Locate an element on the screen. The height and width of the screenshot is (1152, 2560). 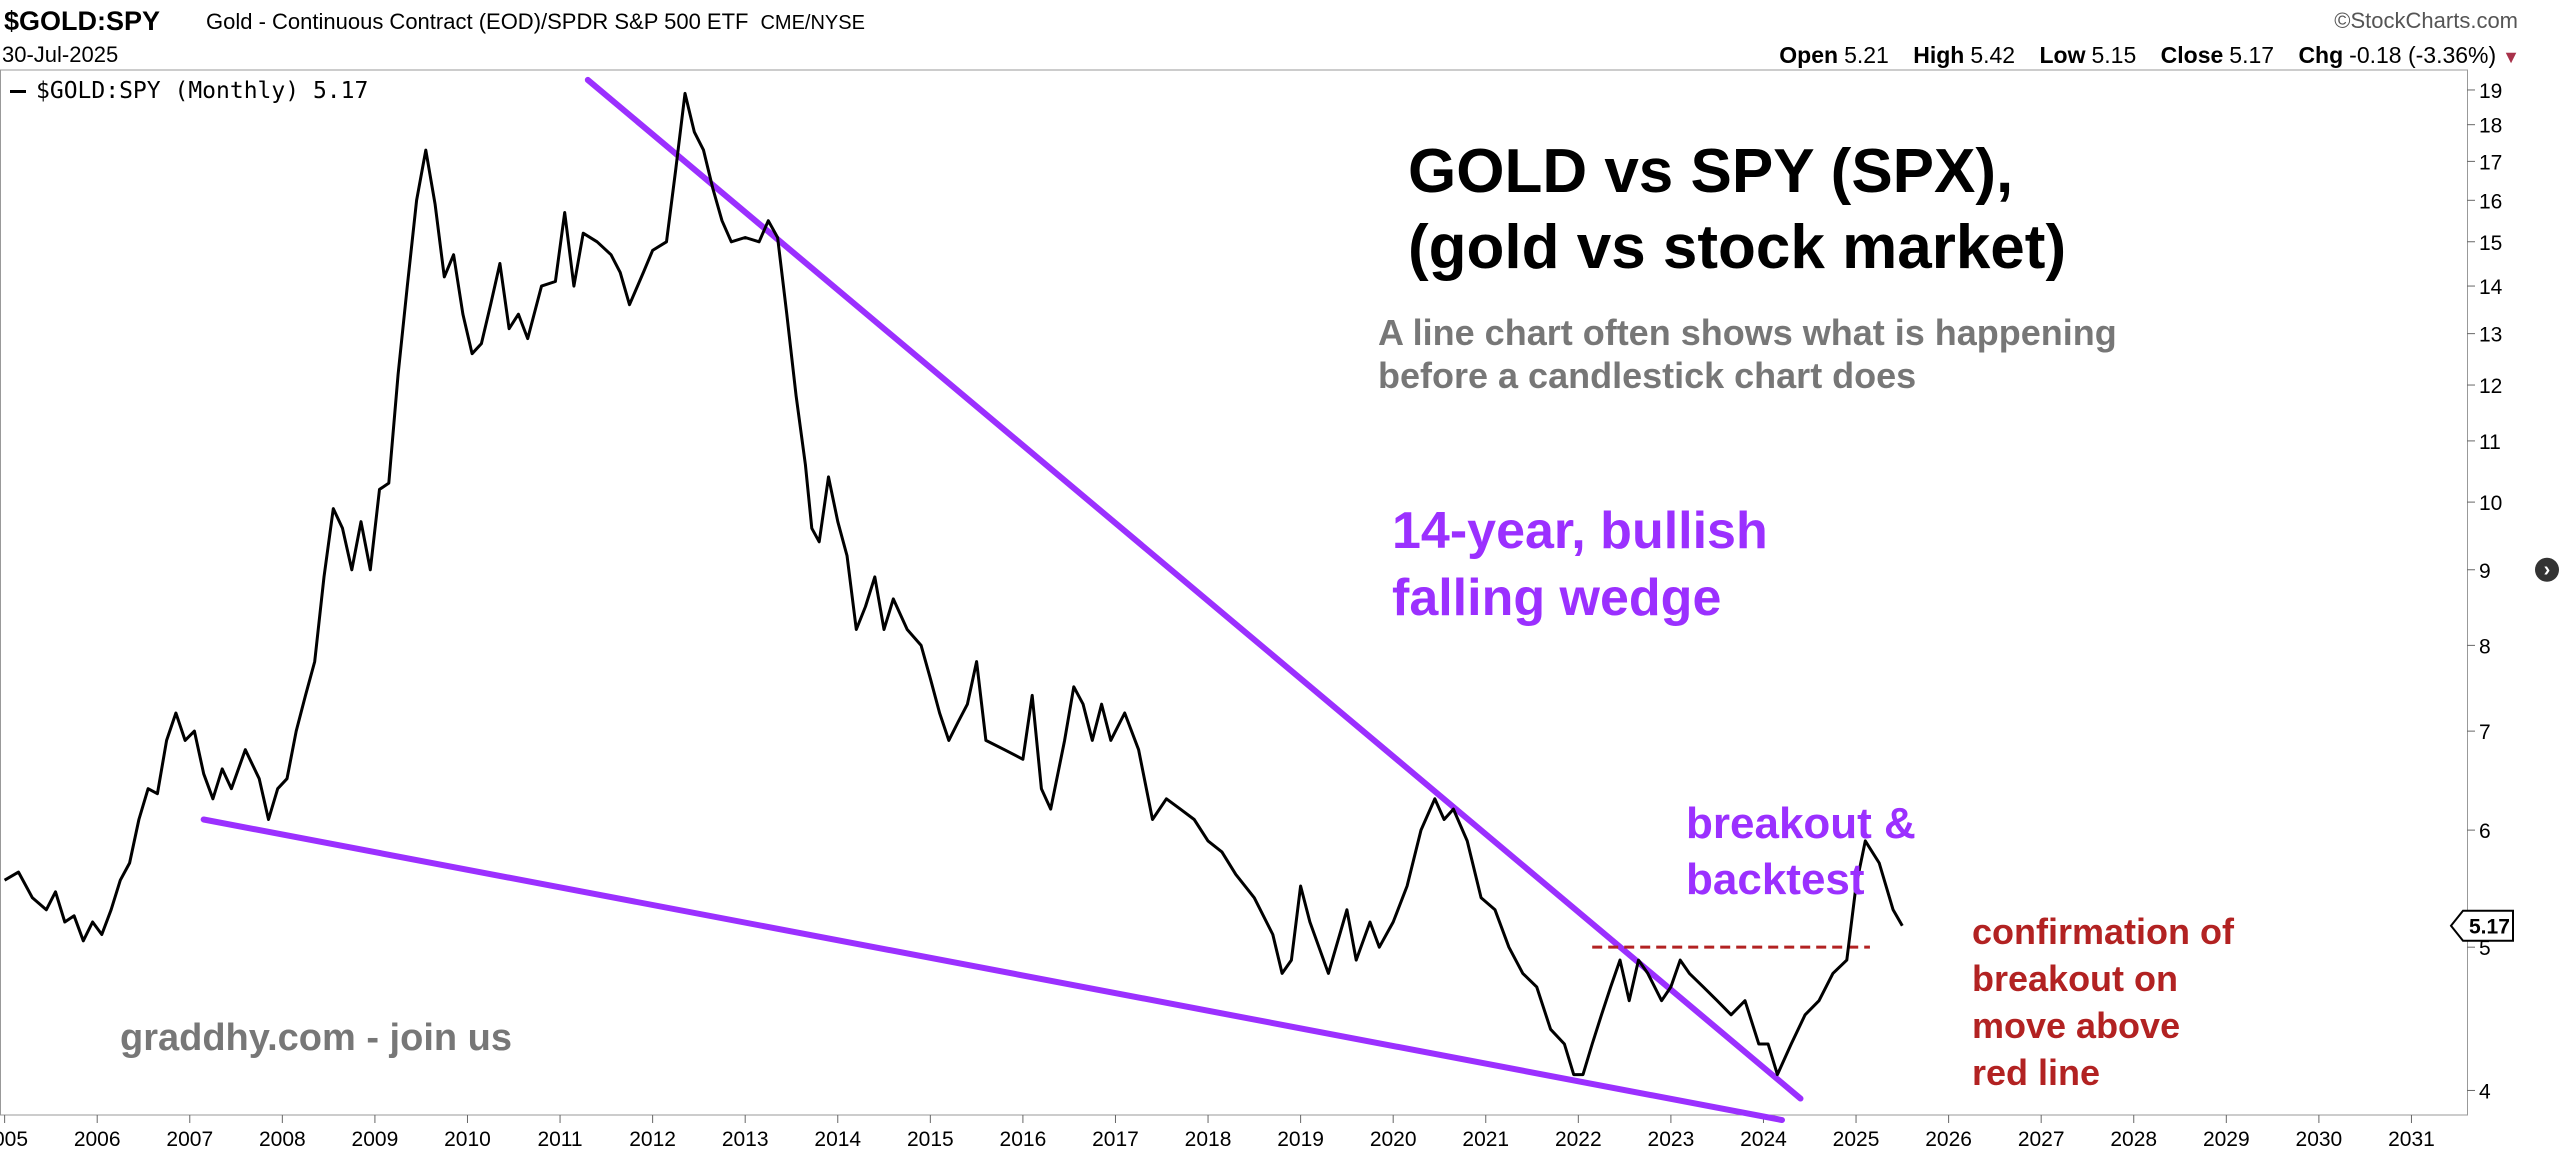
y-tick-label: 10 is located at coordinates (2490, 503).